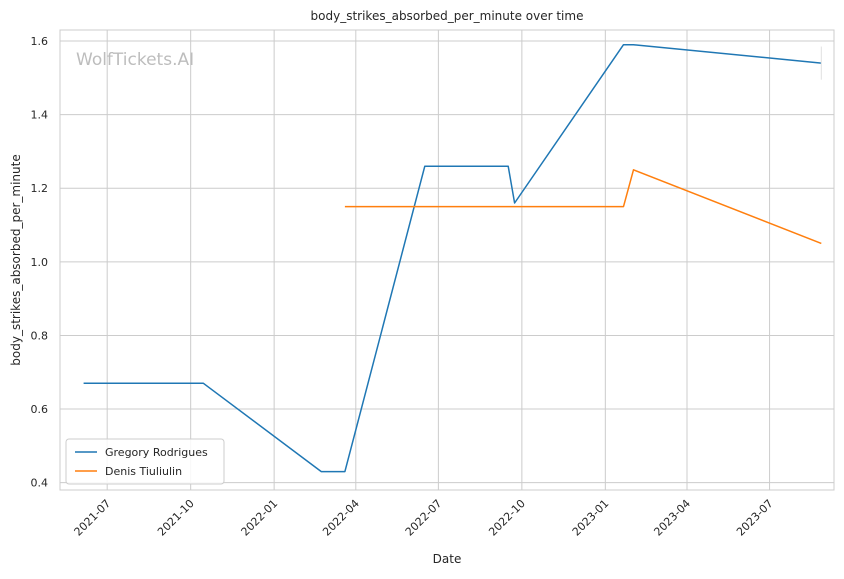 Image resolution: width=844 pixels, height=579 pixels. I want to click on x-tick-label: 2022-04, so click(341, 518).